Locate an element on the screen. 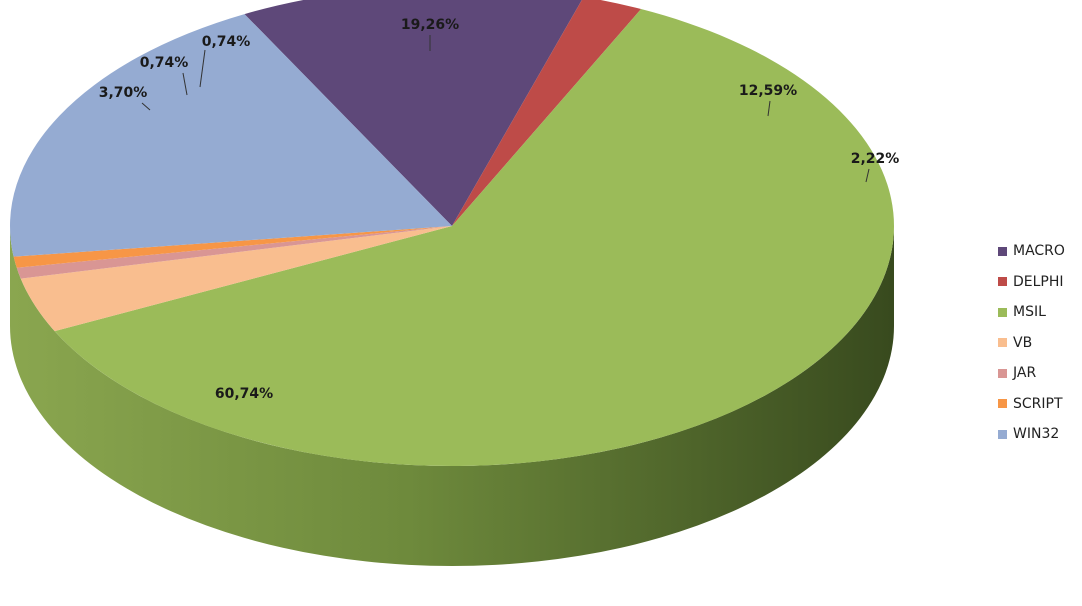  legend-swatch-vb is located at coordinates (1002, 343).